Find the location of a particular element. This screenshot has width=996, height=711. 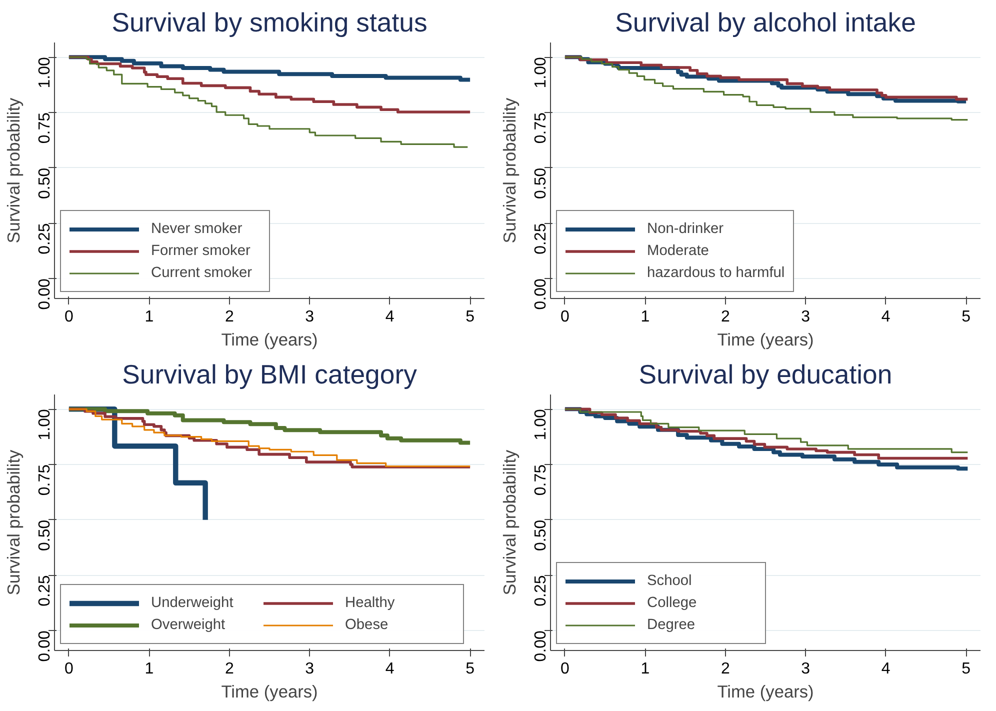

legend-label: Healthy is located at coordinates (370, 603).